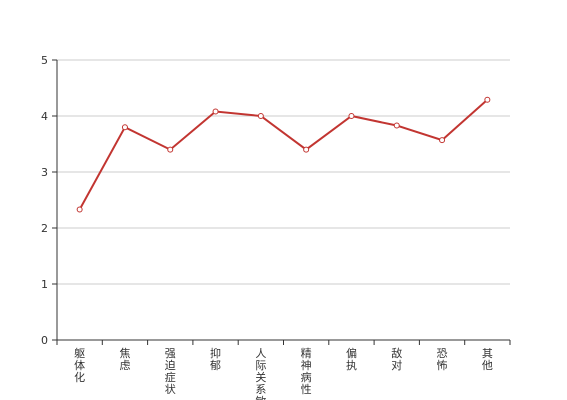  Describe the element at coordinates (44, 172) in the screenshot. I see `y-tick-label: 3` at that location.